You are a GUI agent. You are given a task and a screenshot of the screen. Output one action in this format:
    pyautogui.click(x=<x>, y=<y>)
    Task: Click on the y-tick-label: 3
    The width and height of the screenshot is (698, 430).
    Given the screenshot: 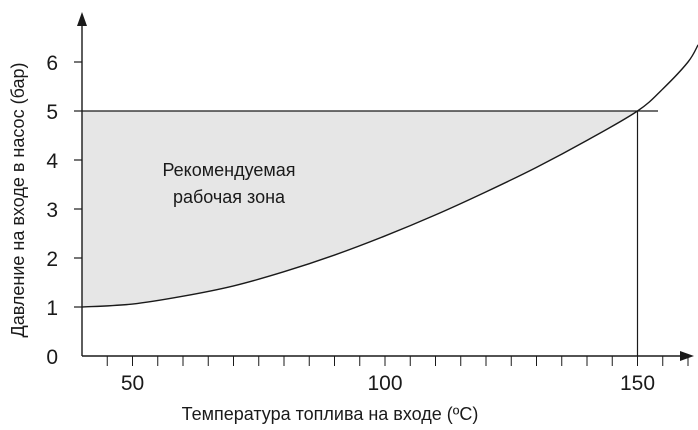 What is the action you would take?
    pyautogui.click(x=52, y=210)
    